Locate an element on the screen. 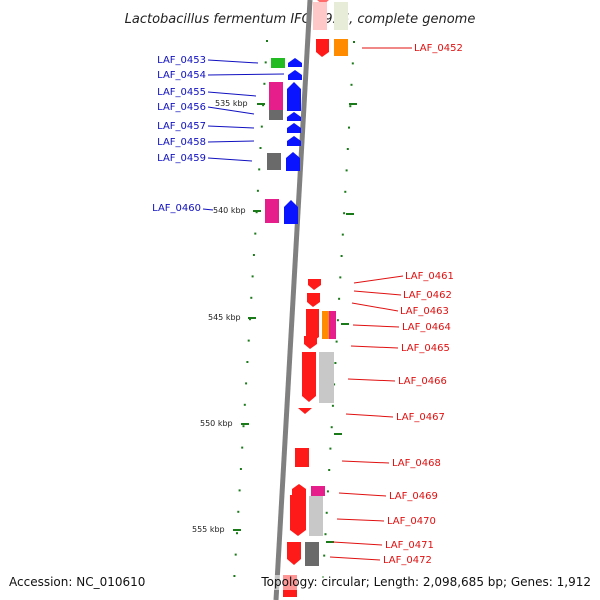 This screenshot has width=600, height=600. gene-label-laf-0465: LAF_0465 is located at coordinates (425, 348).